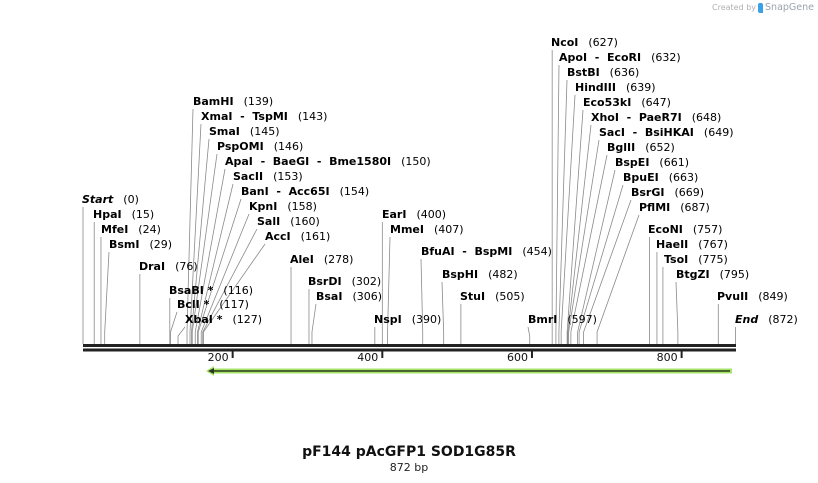 The image size is (818, 483). Describe the element at coordinates (291, 161) in the screenshot. I see `enzyme-name: BaeGI` at that location.